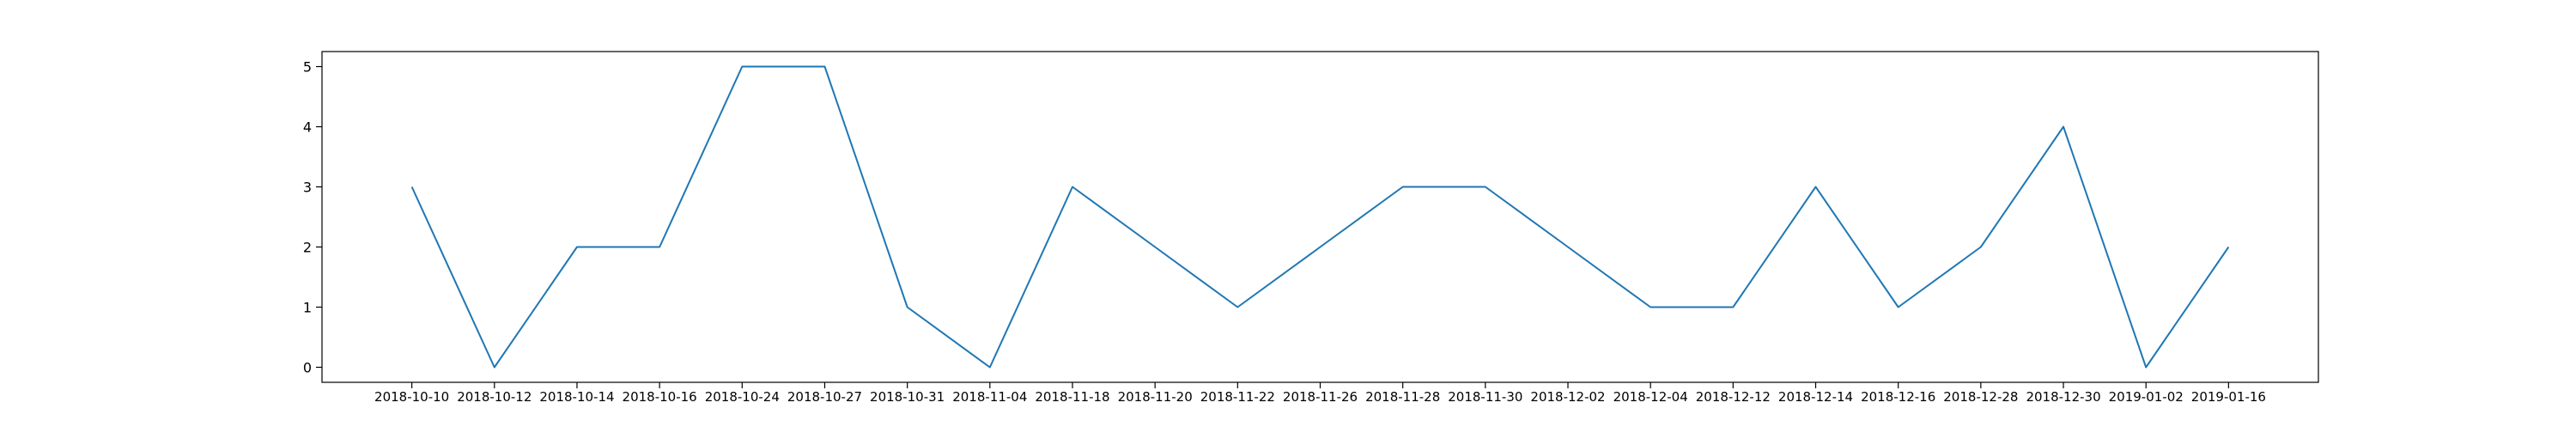  Describe the element at coordinates (742, 397) in the screenshot. I see `x-tick-label: 2018-10-24` at that location.